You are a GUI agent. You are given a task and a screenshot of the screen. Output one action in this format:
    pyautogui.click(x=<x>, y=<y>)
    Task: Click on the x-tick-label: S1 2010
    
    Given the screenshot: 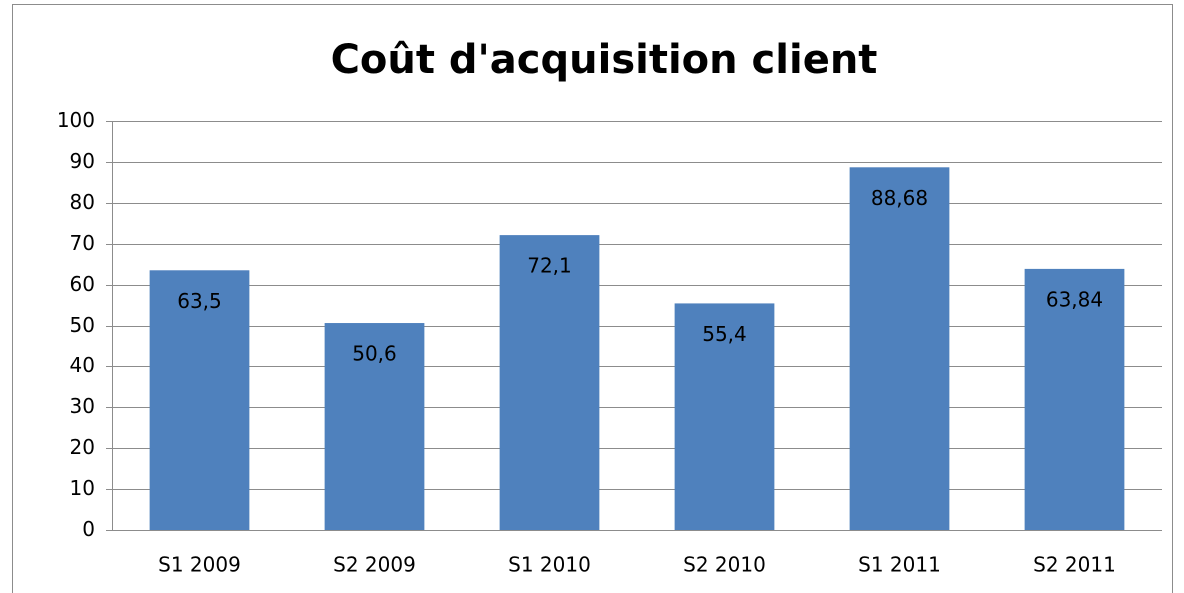 What is the action you would take?
    pyautogui.click(x=549, y=565)
    